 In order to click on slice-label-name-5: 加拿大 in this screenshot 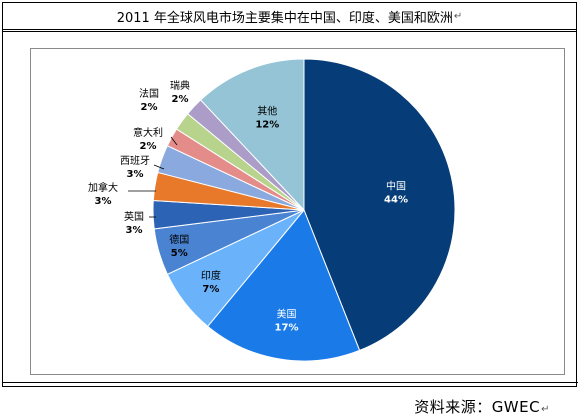, I will do `click(103, 187)`.